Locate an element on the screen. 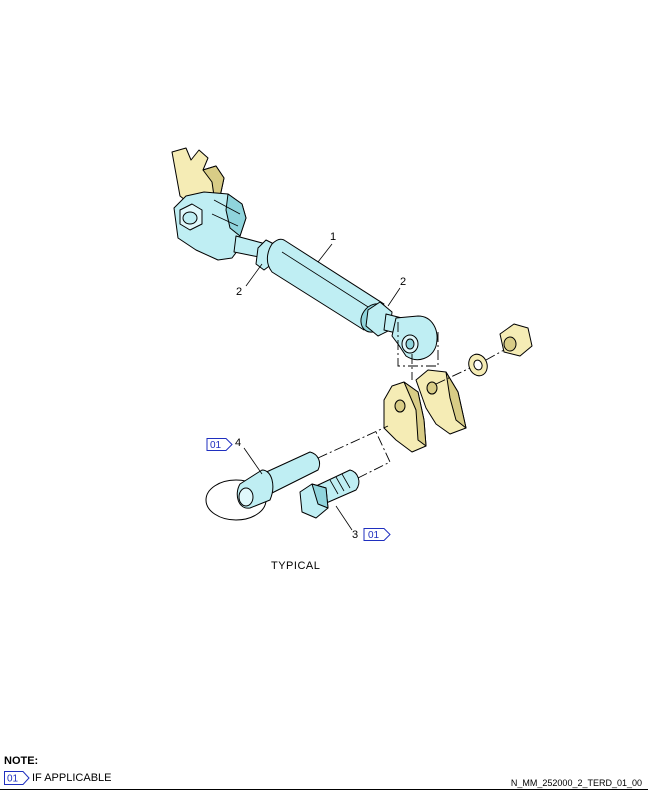  document-id: N_MM_252000_2_TERD_01_00 is located at coordinates (576, 783).